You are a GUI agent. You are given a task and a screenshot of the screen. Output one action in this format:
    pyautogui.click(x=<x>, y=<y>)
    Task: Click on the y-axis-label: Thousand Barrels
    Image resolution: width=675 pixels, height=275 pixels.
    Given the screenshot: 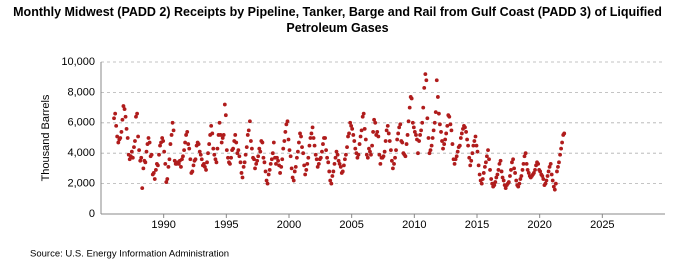 What is the action you would take?
    pyautogui.click(x=46, y=137)
    